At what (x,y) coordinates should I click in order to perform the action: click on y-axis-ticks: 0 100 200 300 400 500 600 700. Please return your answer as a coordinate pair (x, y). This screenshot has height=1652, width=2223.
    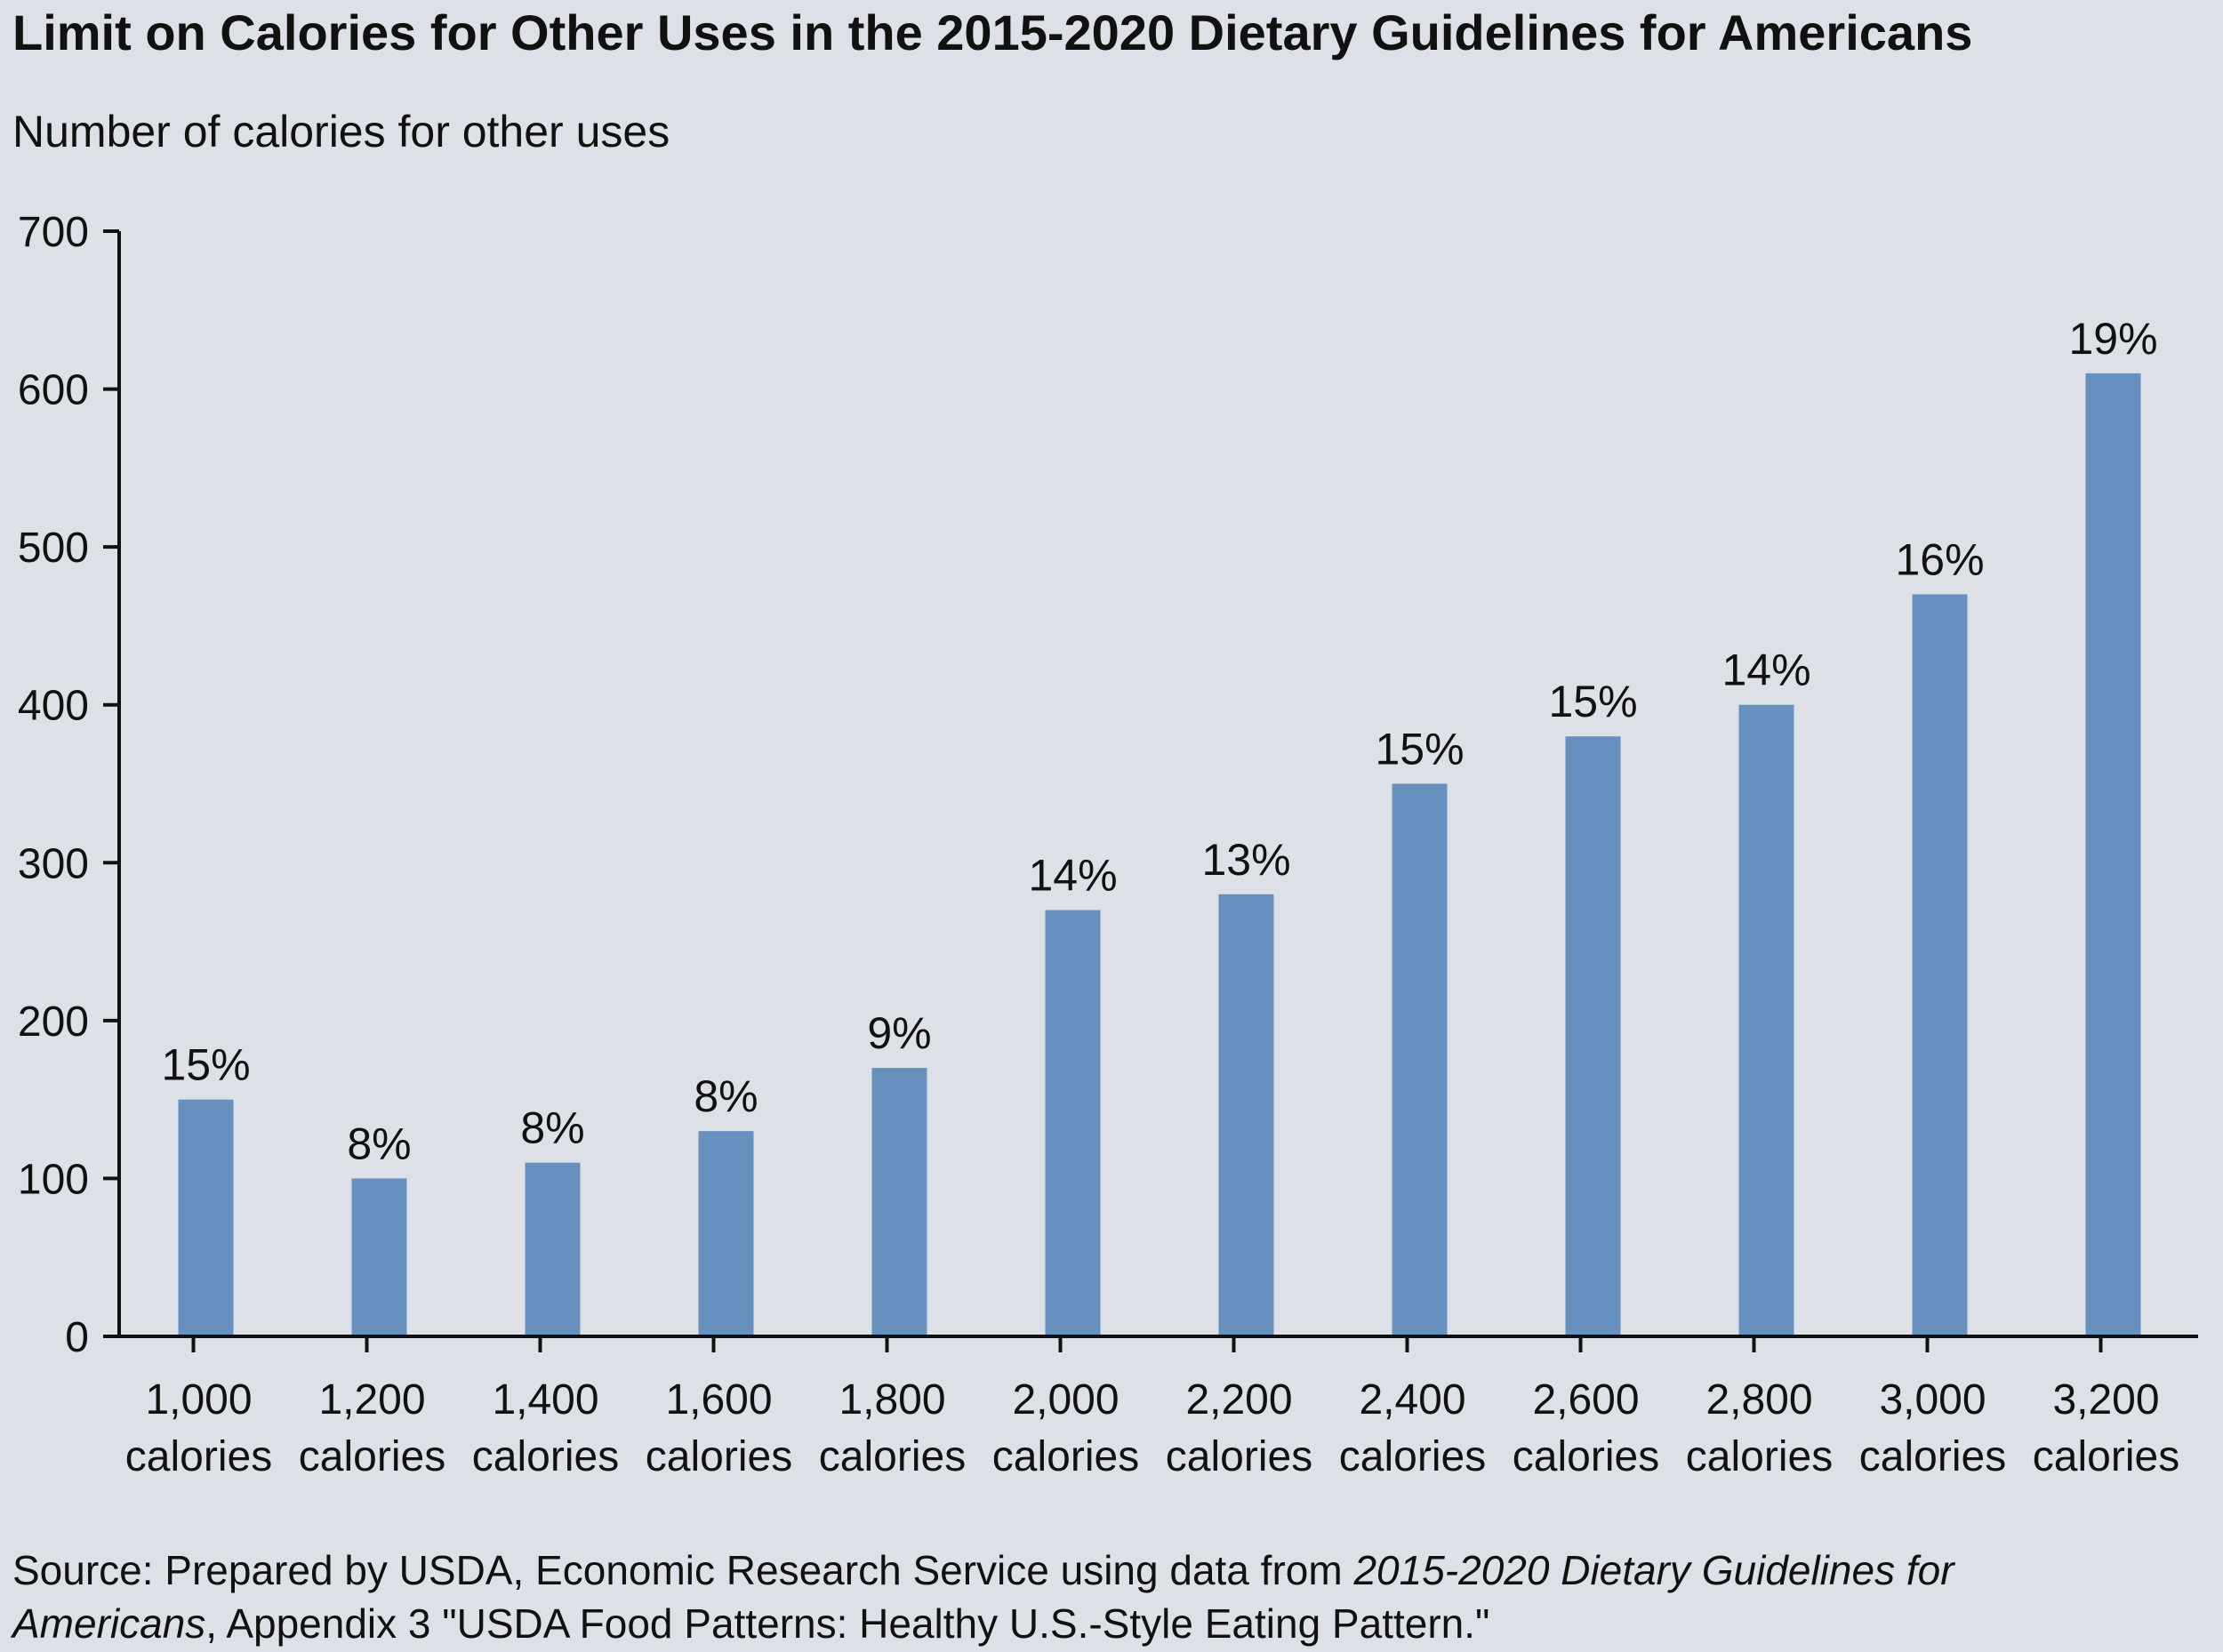
    Looking at the image, I should click on (68, 785).